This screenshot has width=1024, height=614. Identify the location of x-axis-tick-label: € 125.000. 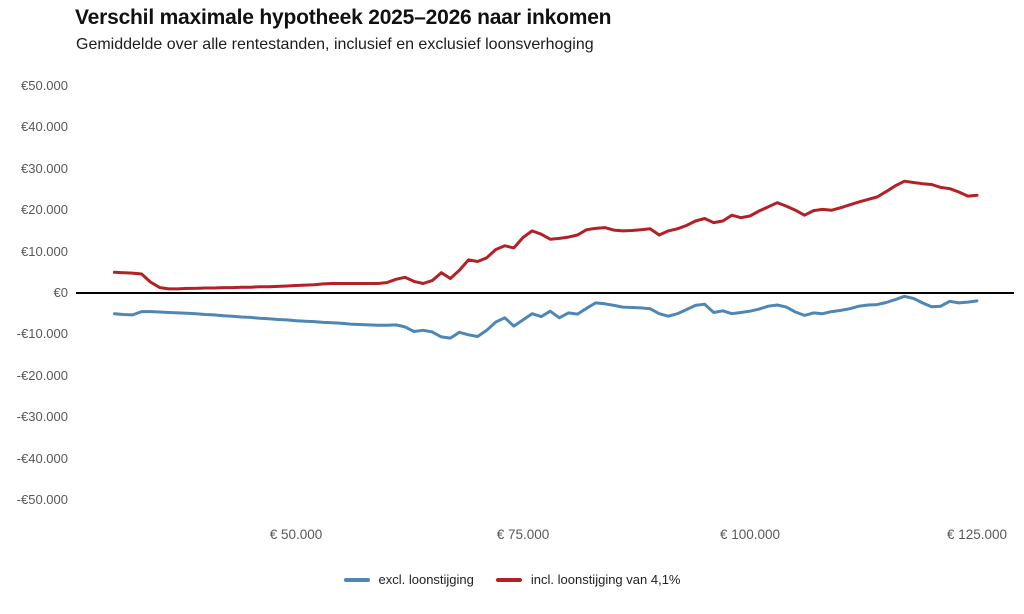
(977, 534).